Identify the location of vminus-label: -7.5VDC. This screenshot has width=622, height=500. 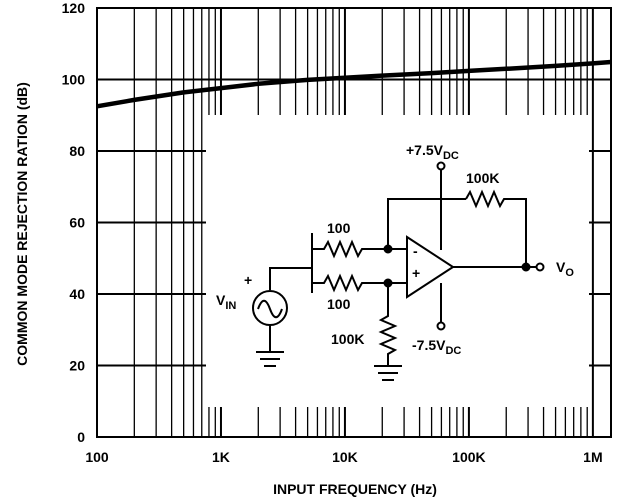
(436, 347).